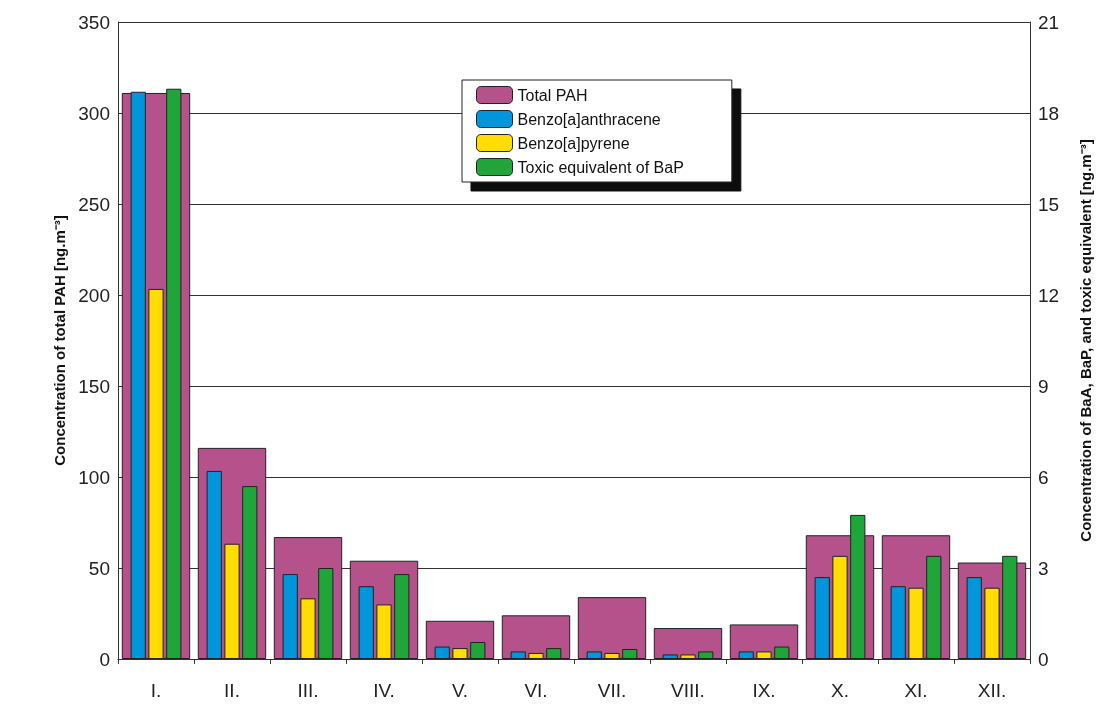 Image resolution: width=1118 pixels, height=709 pixels. I want to click on legend-label: Toxic equivalent of BaP, so click(600, 167).